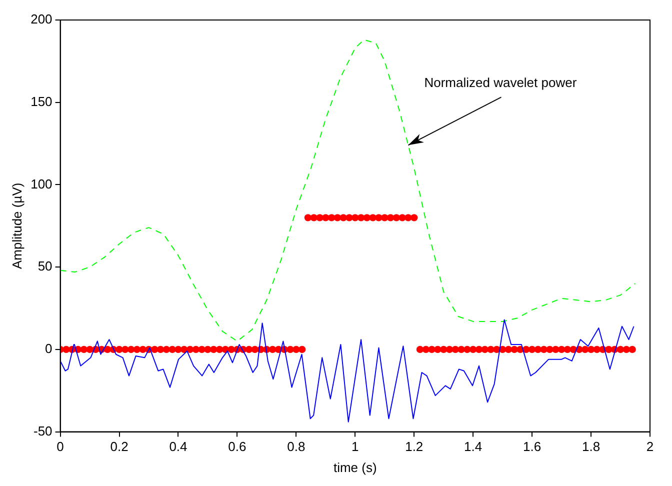 Image resolution: width=672 pixels, height=486 pixels. I want to click on y-tick-label: 50, so click(45, 266).